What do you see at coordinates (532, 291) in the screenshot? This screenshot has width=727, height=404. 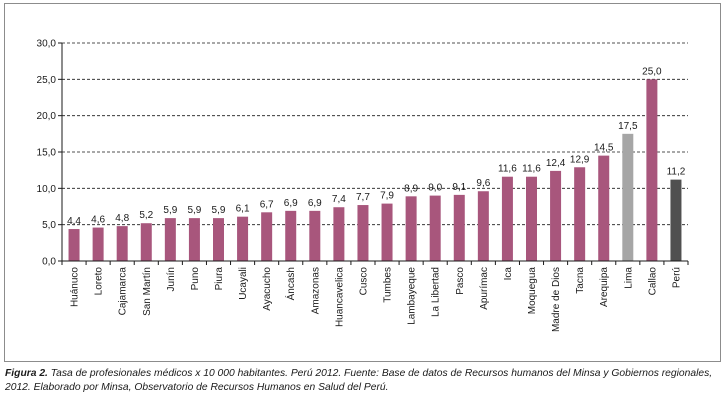 I see `category-label: Moquegua` at bounding box center [532, 291].